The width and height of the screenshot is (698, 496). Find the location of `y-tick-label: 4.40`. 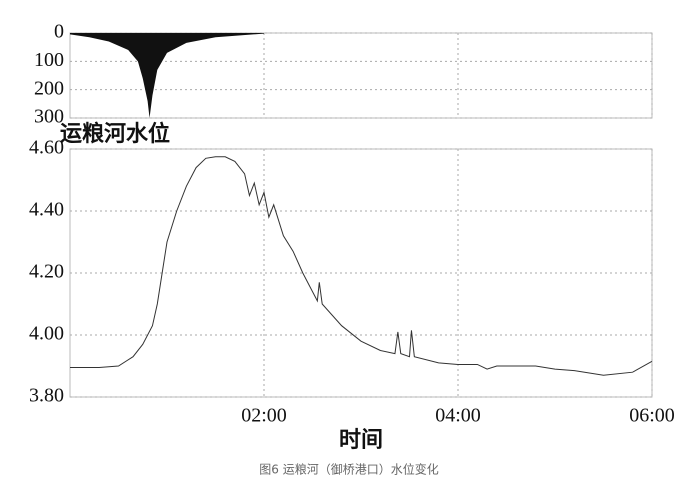

y-tick-label: 4.40 is located at coordinates (46, 210).